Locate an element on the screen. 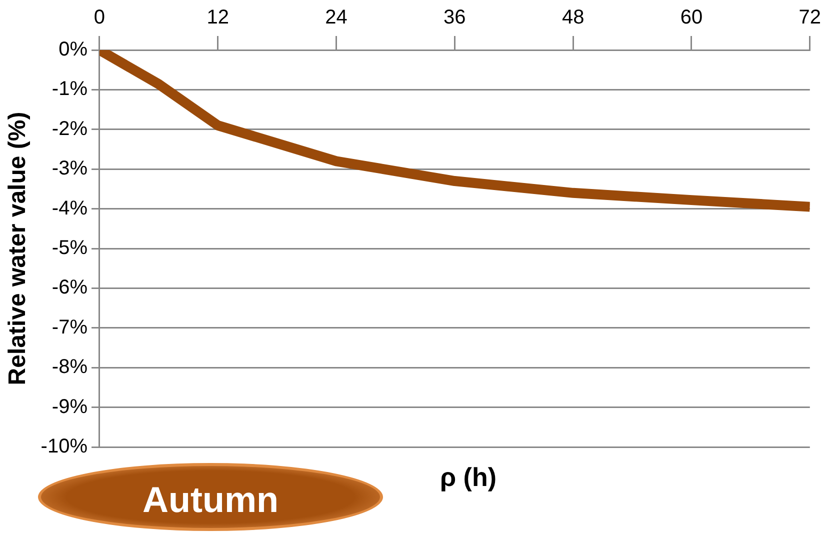  y-tick-label: 0% is located at coordinates (73, 49).